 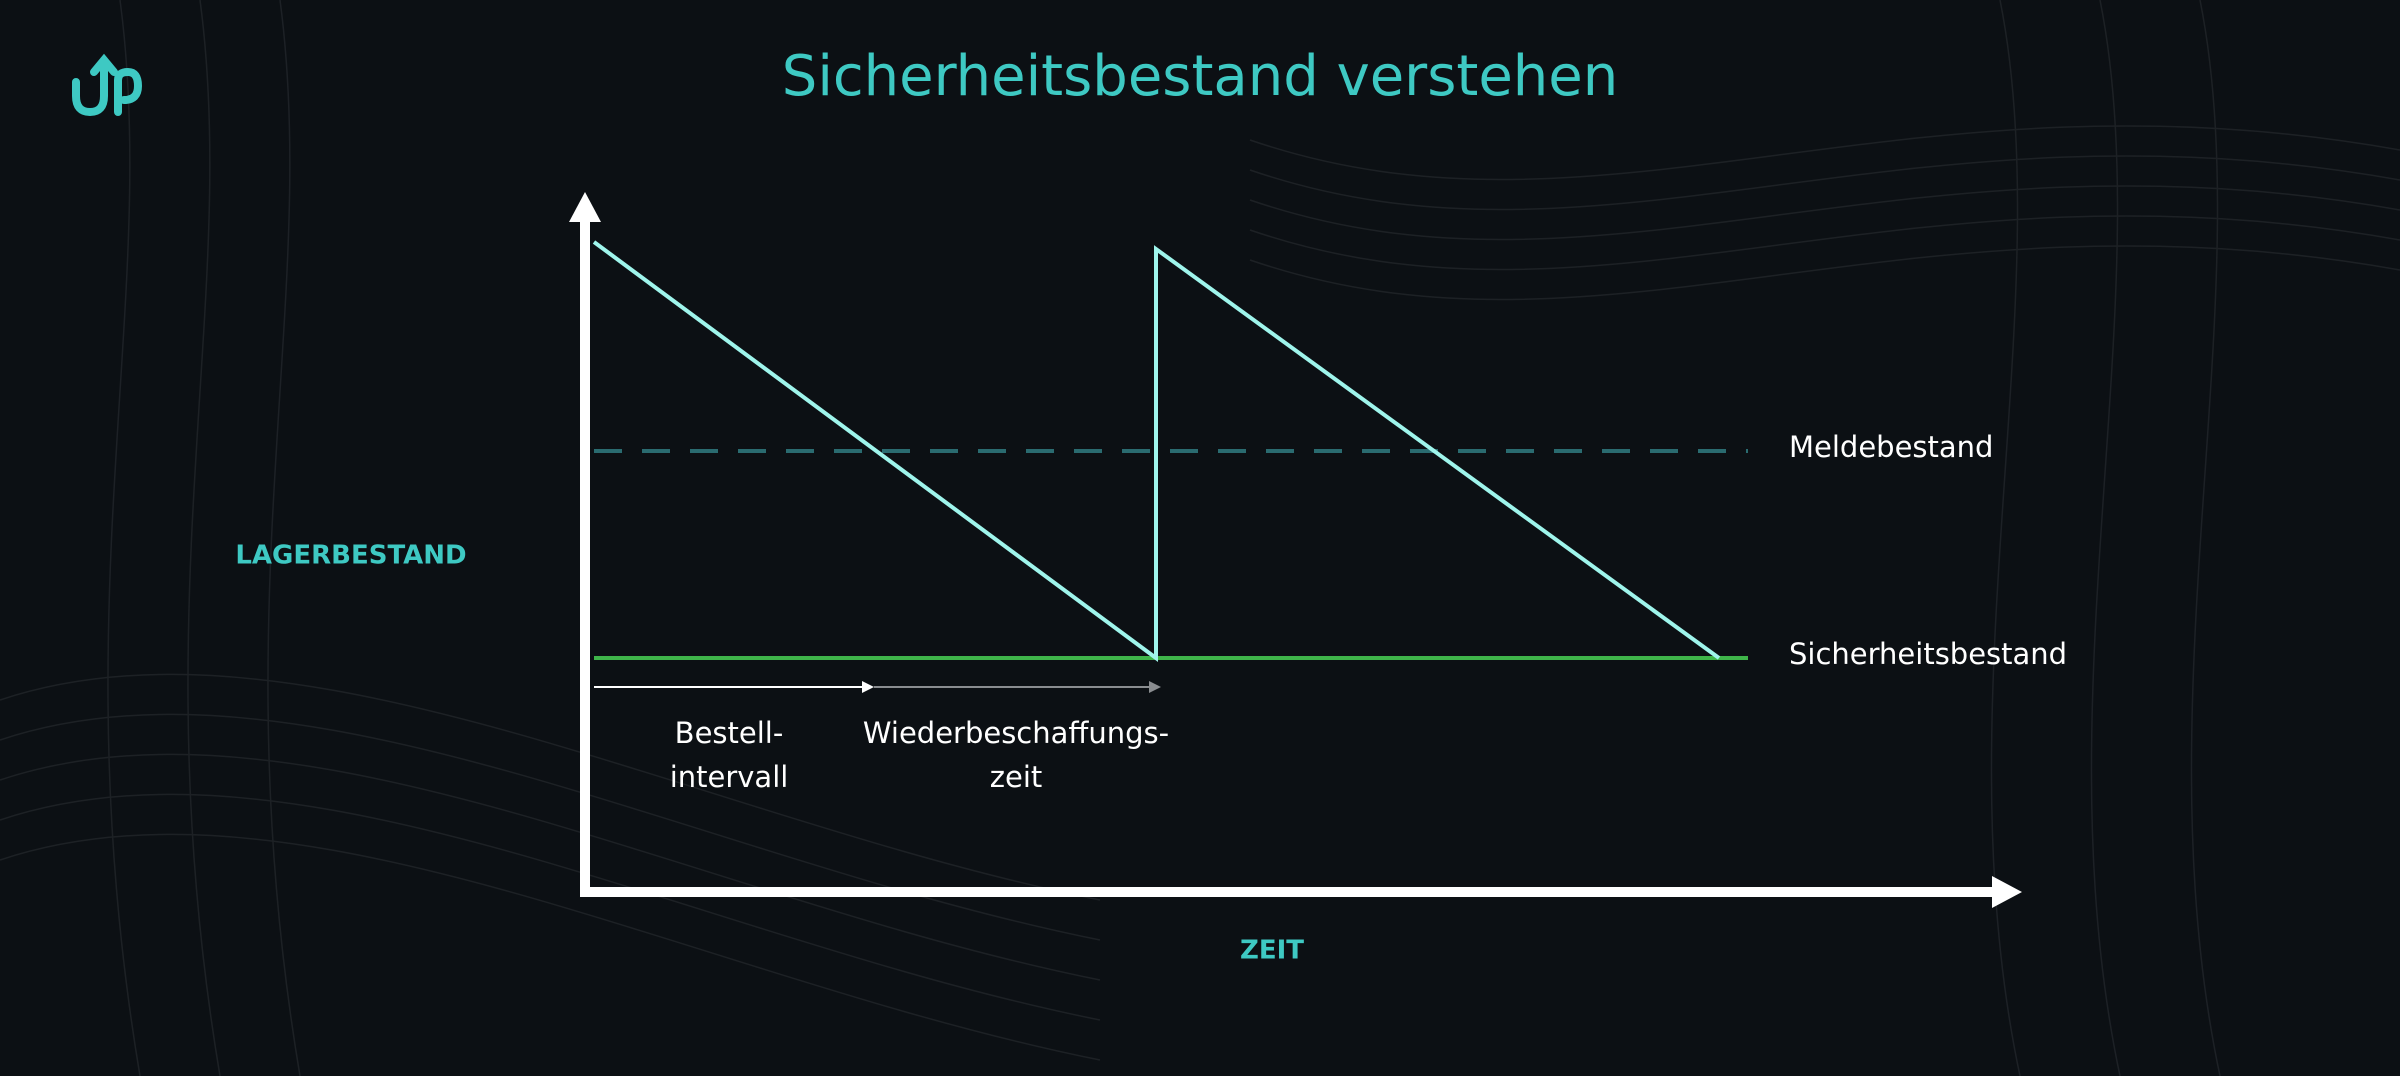 What do you see at coordinates (1891, 447) in the screenshot?
I see `level-label: Meldebestand` at bounding box center [1891, 447].